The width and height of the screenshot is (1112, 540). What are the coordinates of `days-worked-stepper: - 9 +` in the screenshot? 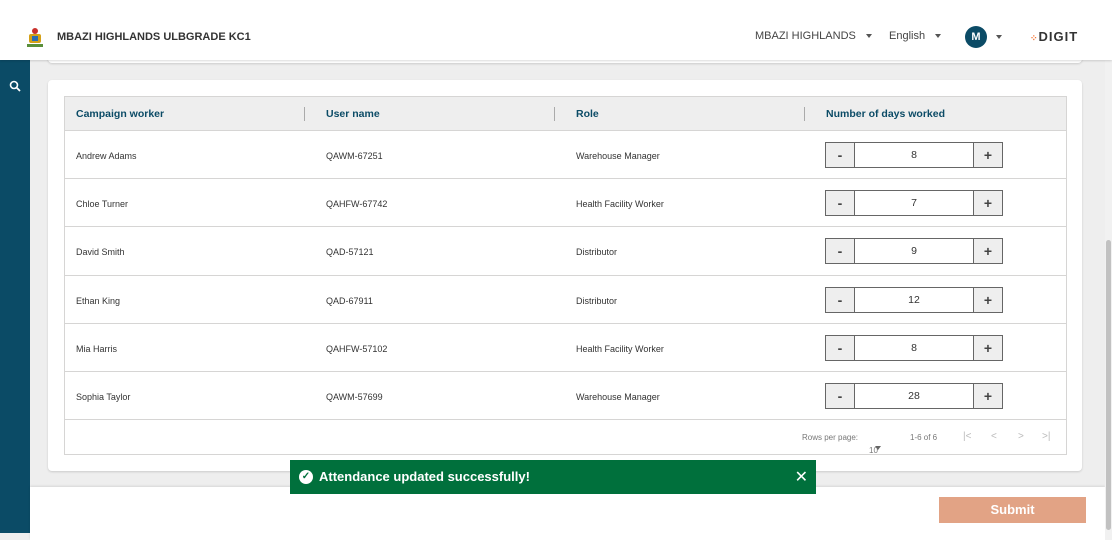 It's located at (914, 251).